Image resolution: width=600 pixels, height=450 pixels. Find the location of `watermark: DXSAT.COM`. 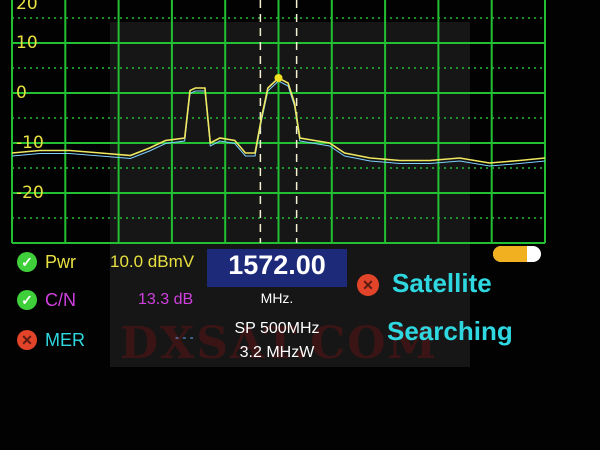

watermark: DXSAT.COM is located at coordinates (279, 343).